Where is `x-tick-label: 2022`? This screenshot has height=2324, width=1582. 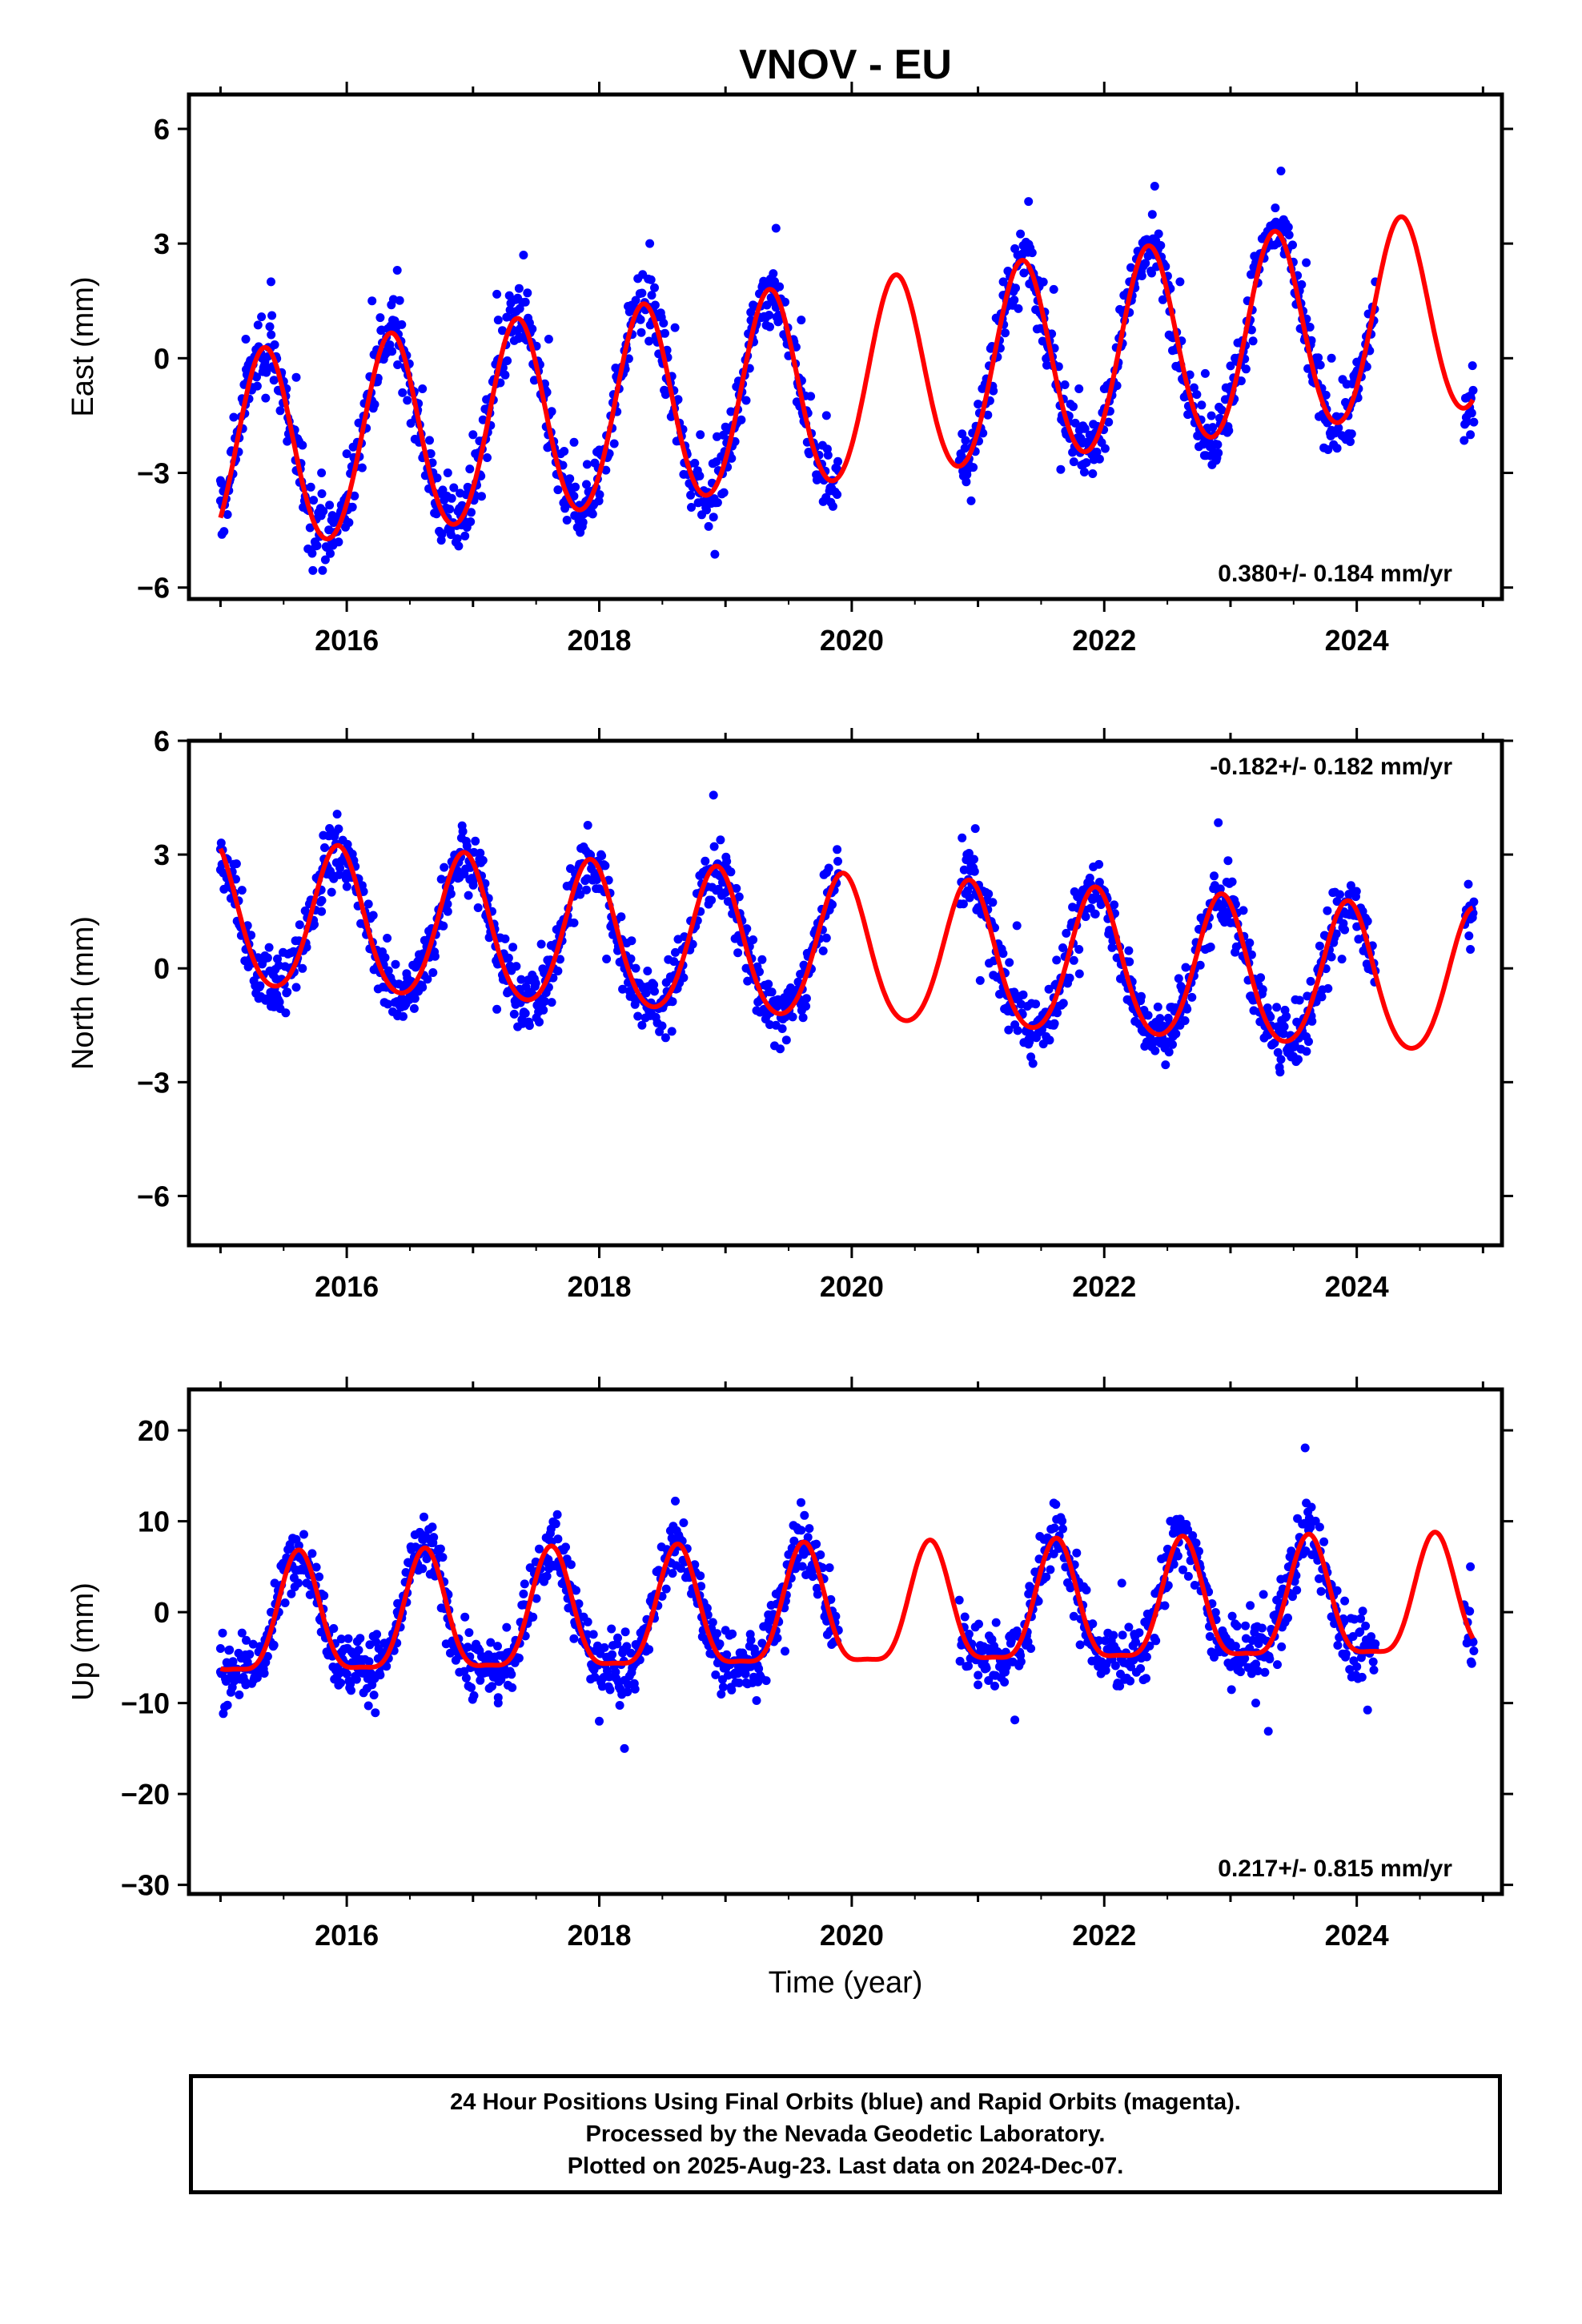 x-tick-label: 2022 is located at coordinates (1104, 640).